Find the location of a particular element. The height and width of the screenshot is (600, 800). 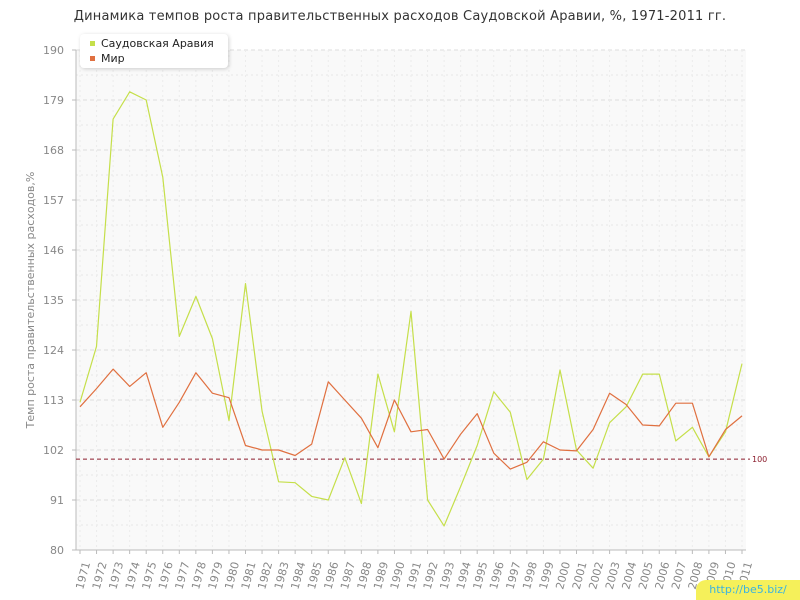

y-tick-label: 179 is located at coordinates (53, 100).